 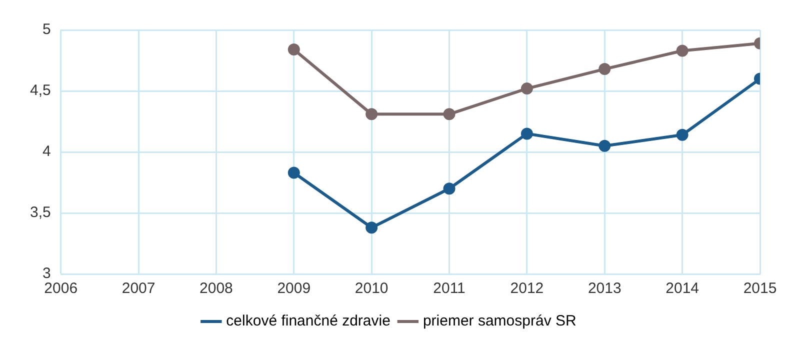 I want to click on legend-label: priemer samospráv SR, so click(x=499, y=321).